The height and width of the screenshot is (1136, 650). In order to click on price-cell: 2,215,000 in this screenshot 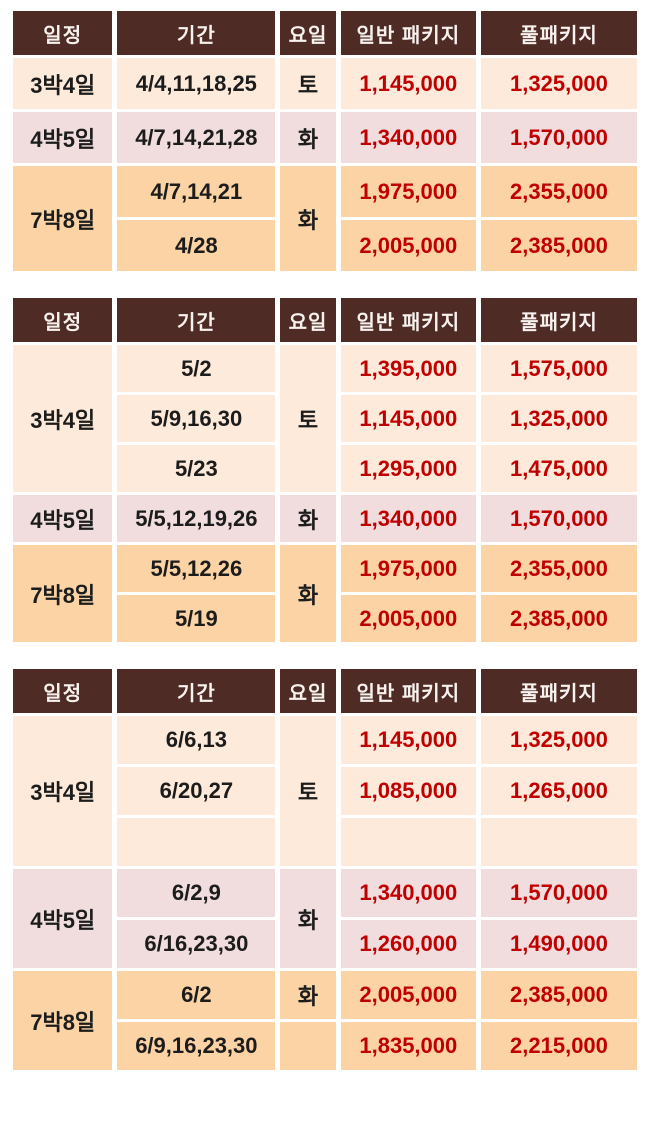, I will do `click(559, 1046)`.